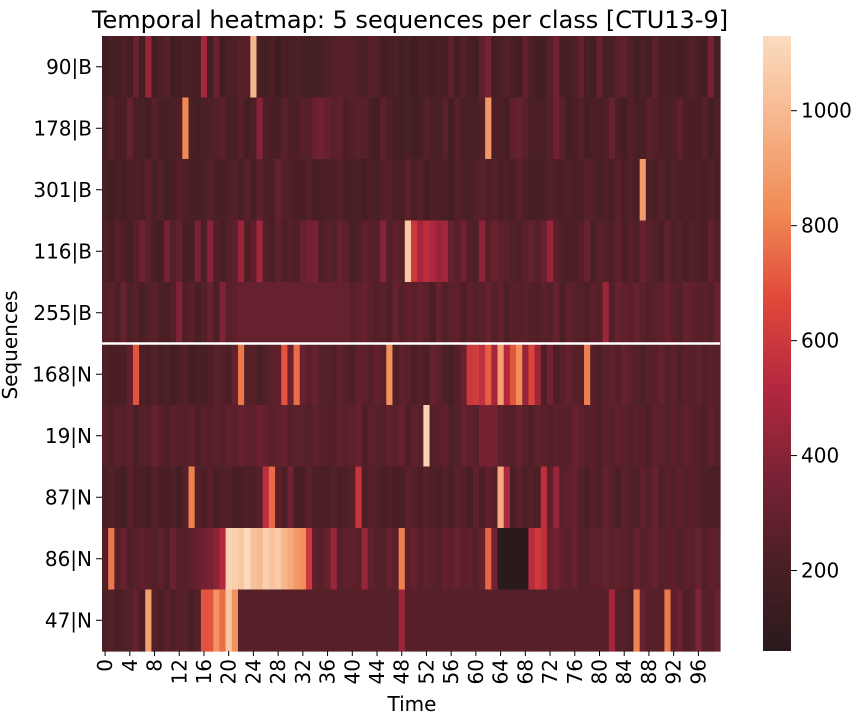 Image resolution: width=862 pixels, height=714 pixels. Describe the element at coordinates (62, 374) in the screenshot. I see `row-label: 168|N` at that location.